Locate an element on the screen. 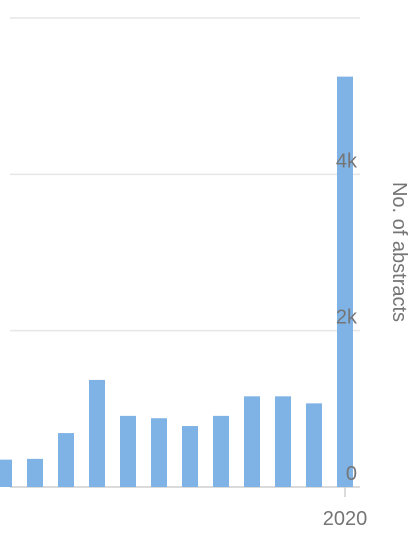  y-tick-label: 4k is located at coordinates (347, 161).